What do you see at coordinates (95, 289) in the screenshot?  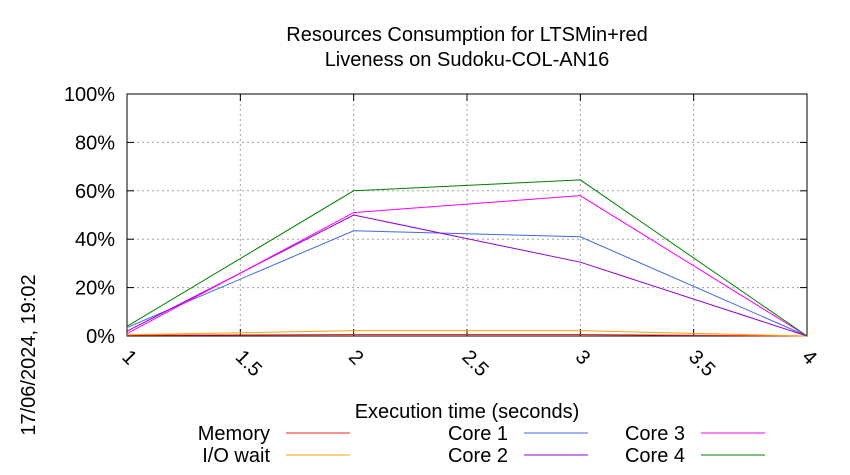 I see `y-tick-label: 20%` at bounding box center [95, 289].